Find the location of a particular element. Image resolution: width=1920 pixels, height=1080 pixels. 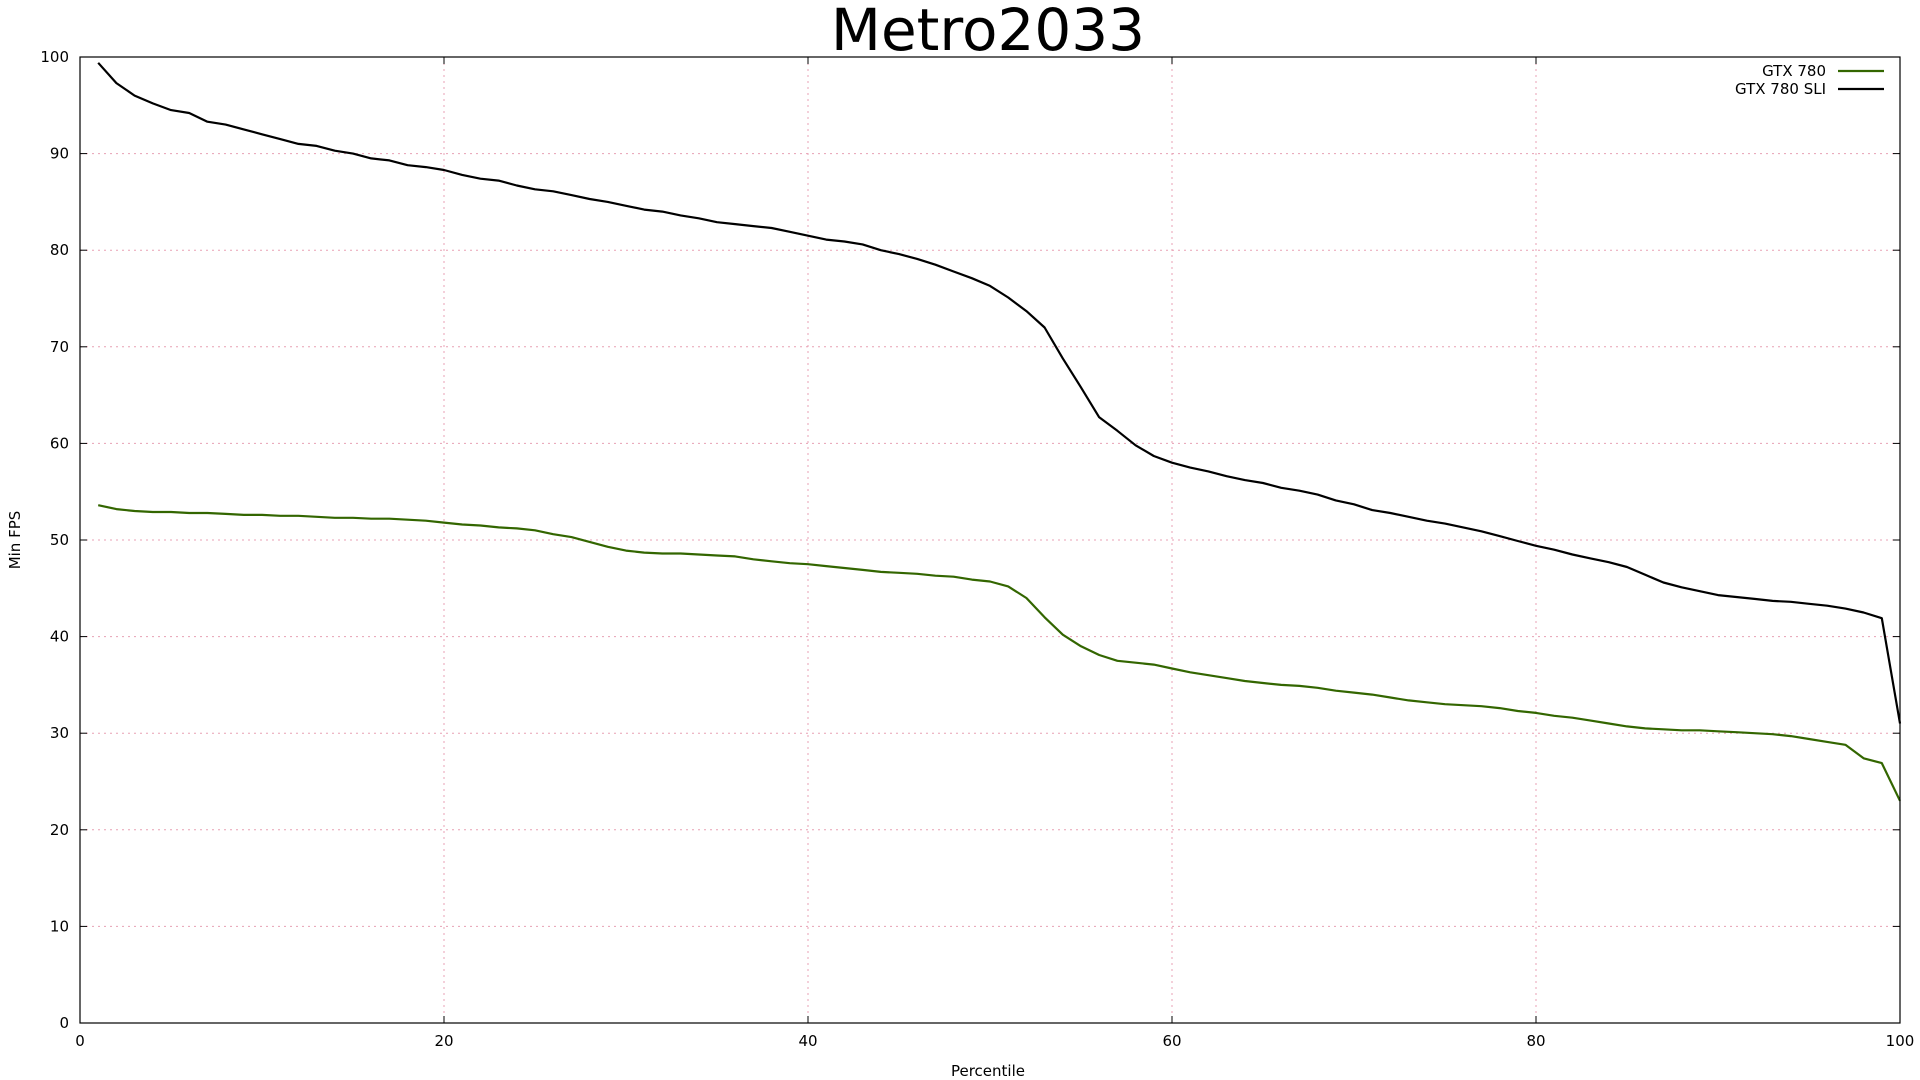

x-axis-label: Percentile is located at coordinates (988, 1071).